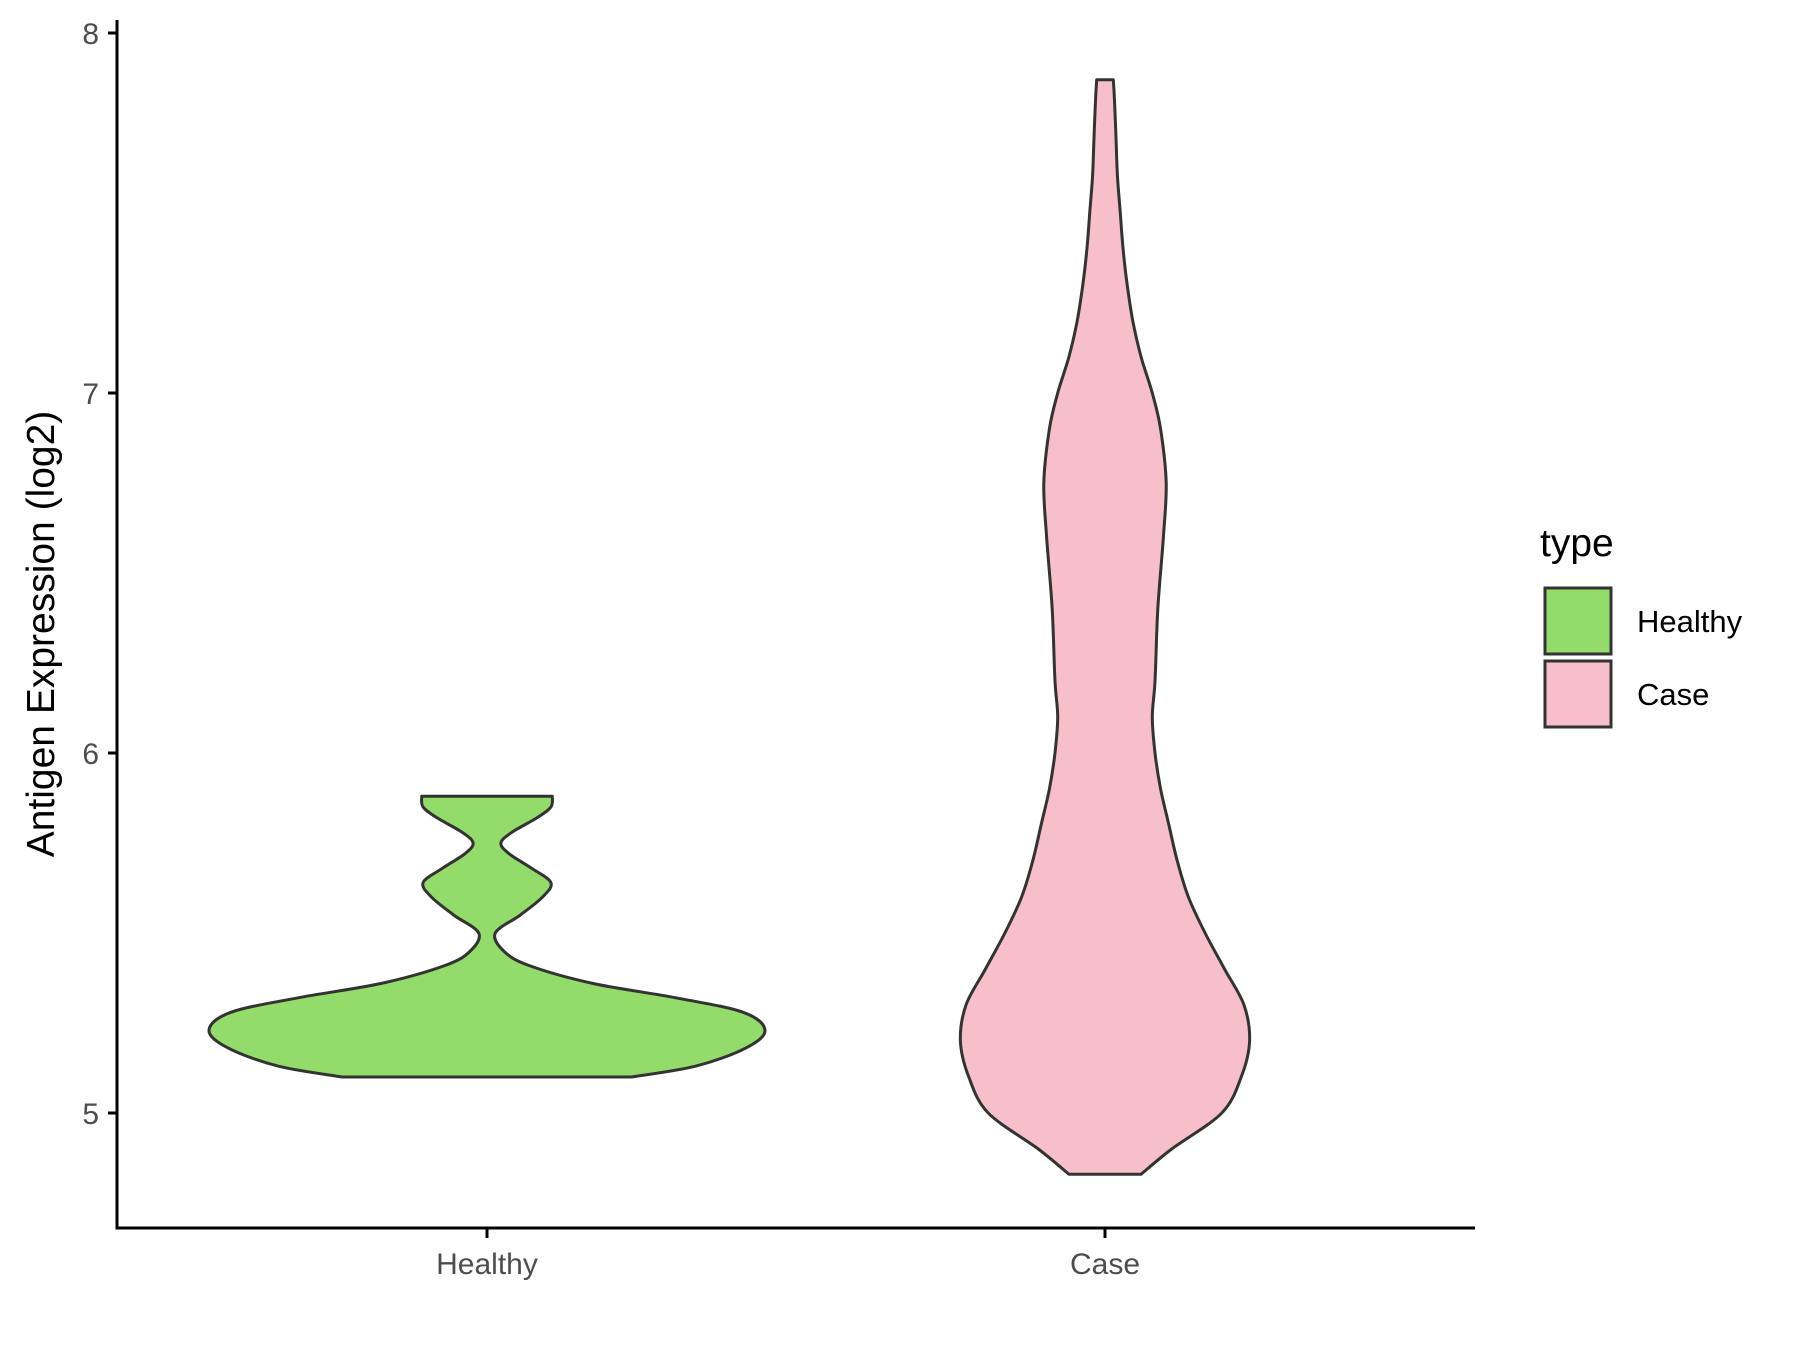 The image size is (1800, 1350). Describe the element at coordinates (1578, 694) in the screenshot. I see `legend-key-case` at that location.